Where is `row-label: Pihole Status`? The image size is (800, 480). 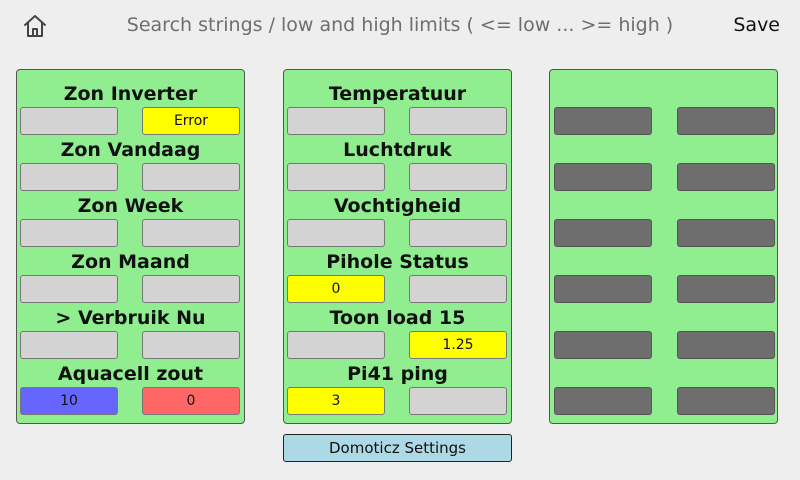 row-label: Pihole Status is located at coordinates (397, 262).